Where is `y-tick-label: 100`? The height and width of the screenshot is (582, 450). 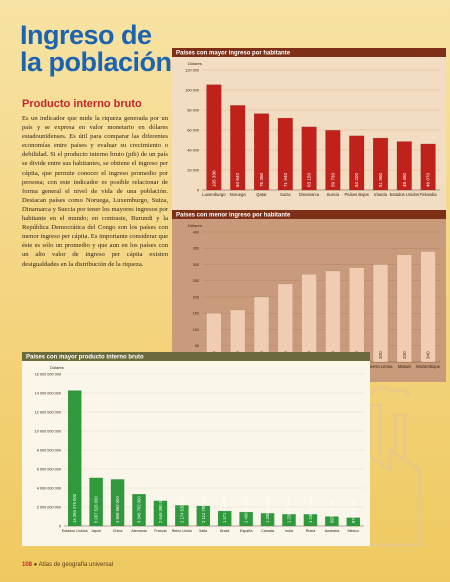 y-tick-label: 100 is located at coordinates (196, 330).